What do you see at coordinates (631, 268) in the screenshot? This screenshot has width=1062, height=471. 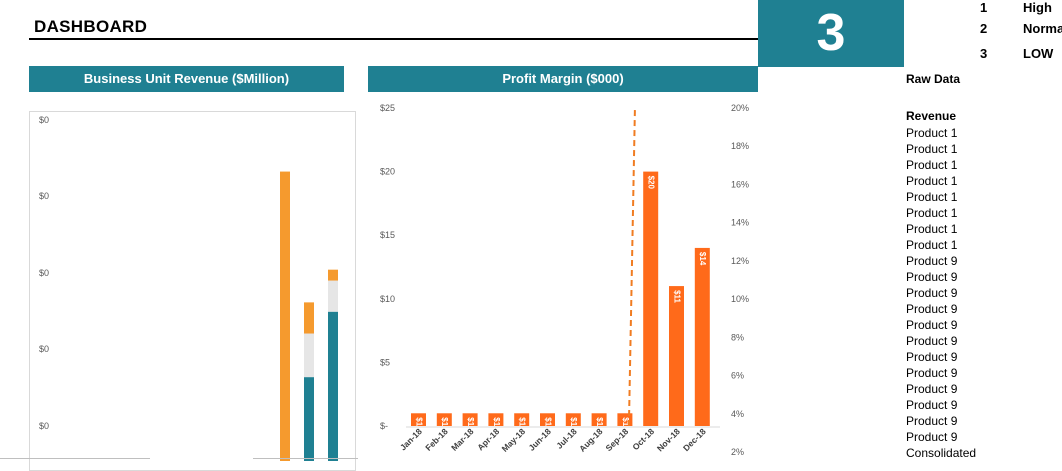 I see `marker-dashed-line` at bounding box center [631, 268].